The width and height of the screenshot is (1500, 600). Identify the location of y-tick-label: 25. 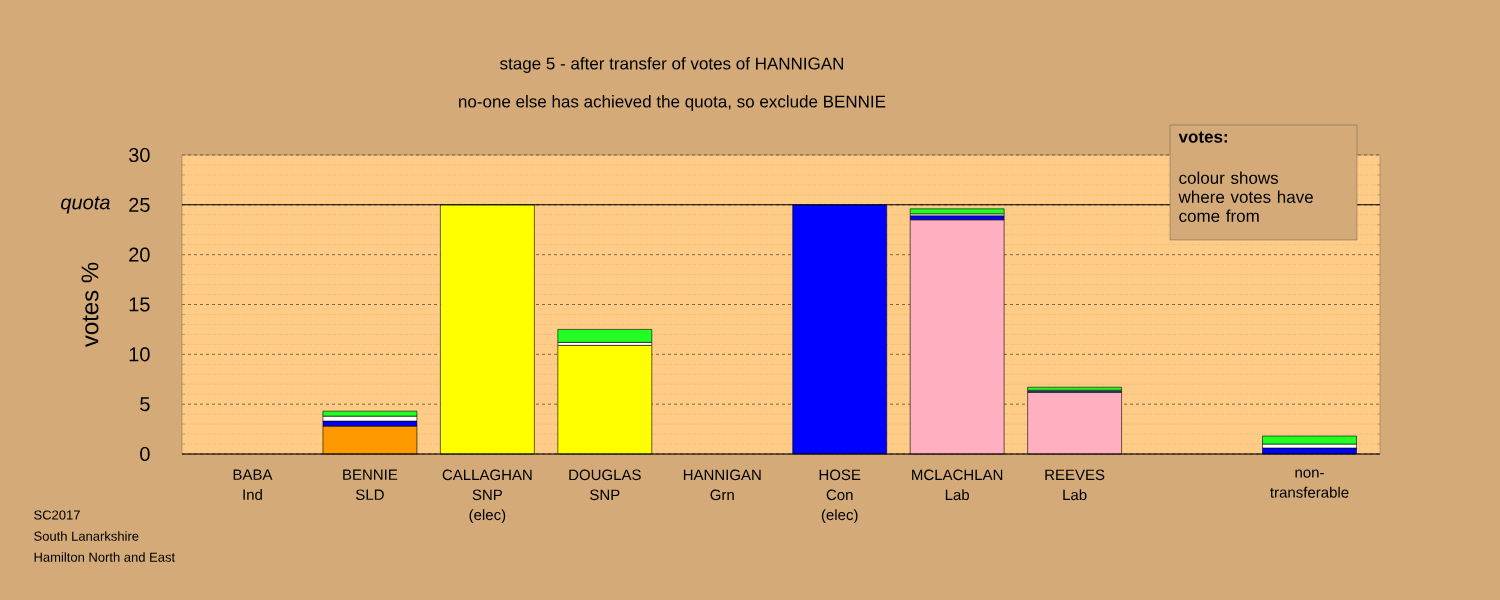
(139, 204).